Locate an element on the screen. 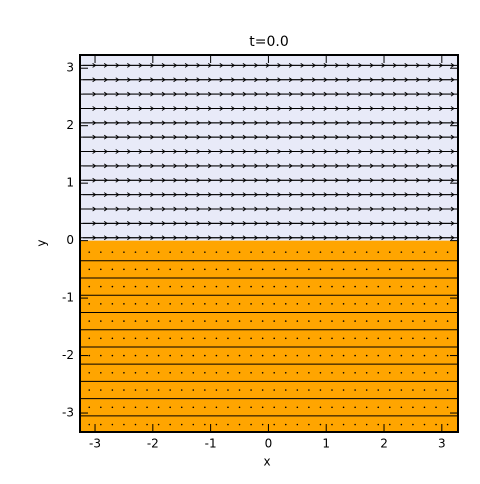 The image size is (480, 484). y-tick-label: -1 is located at coordinates (68, 298).